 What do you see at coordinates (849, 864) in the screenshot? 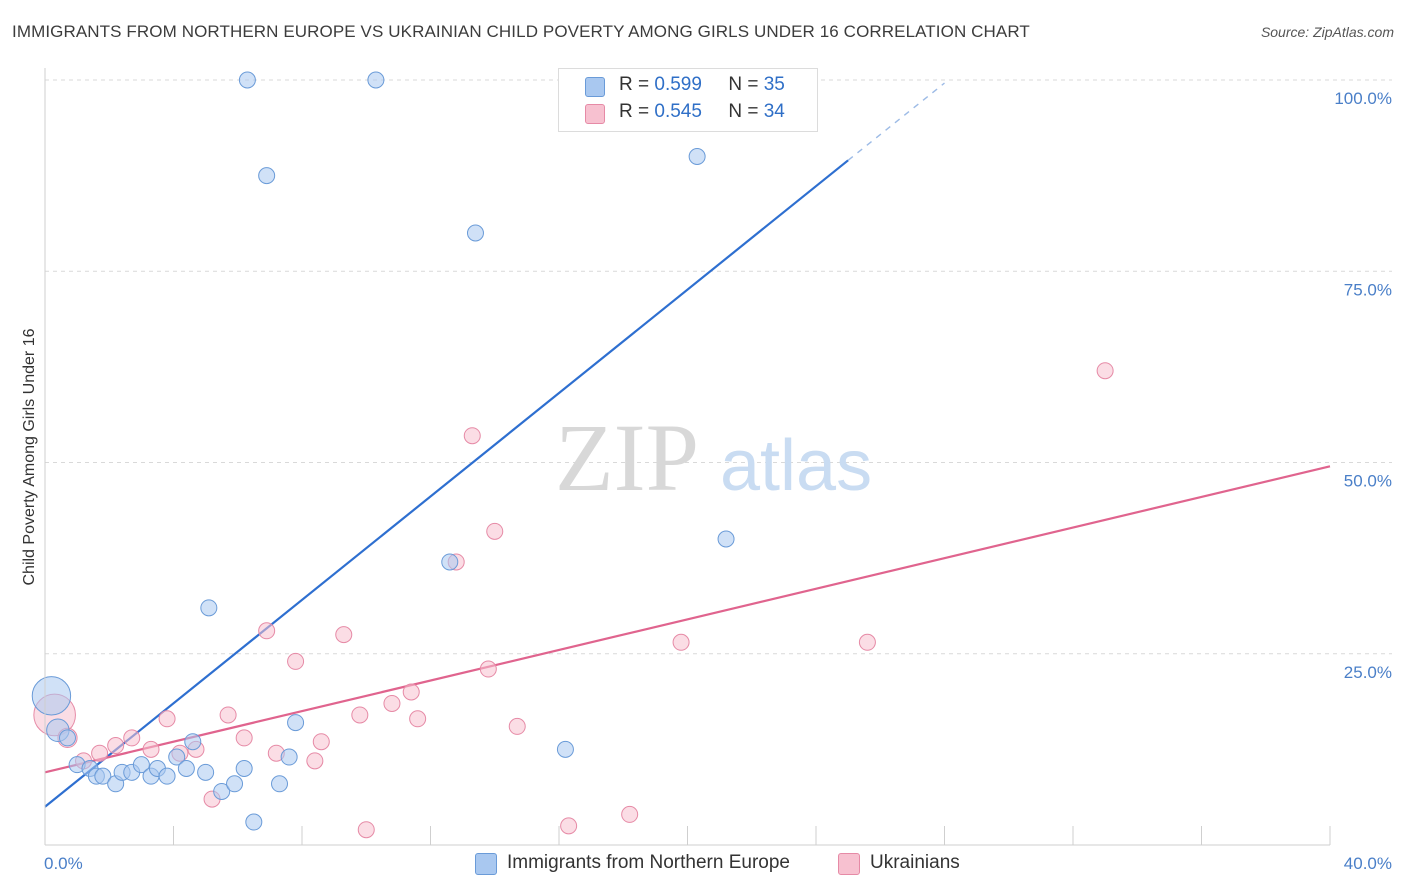
I see `bottom-legend-swatch-ukrainians` at bounding box center [849, 864].